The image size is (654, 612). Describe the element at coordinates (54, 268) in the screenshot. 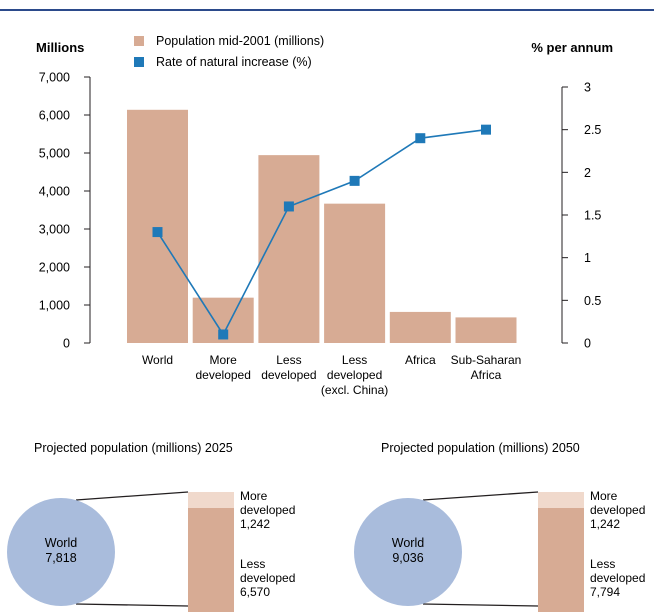

I see `left-tick-label: 2,000` at that location.